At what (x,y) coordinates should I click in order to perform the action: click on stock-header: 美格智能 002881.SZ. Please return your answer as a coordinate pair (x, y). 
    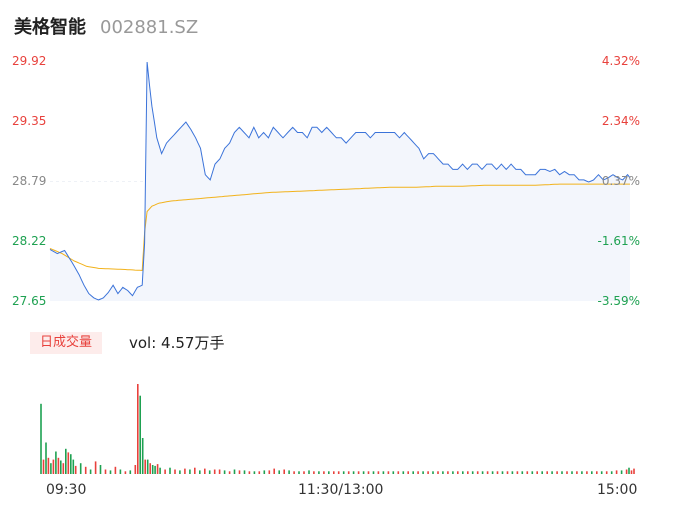
    Looking at the image, I should click on (106, 26).